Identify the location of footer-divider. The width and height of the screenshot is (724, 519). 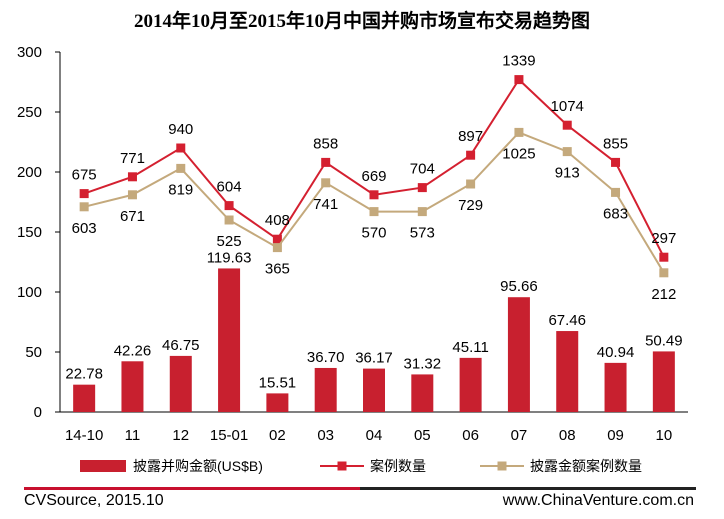
(360, 488).